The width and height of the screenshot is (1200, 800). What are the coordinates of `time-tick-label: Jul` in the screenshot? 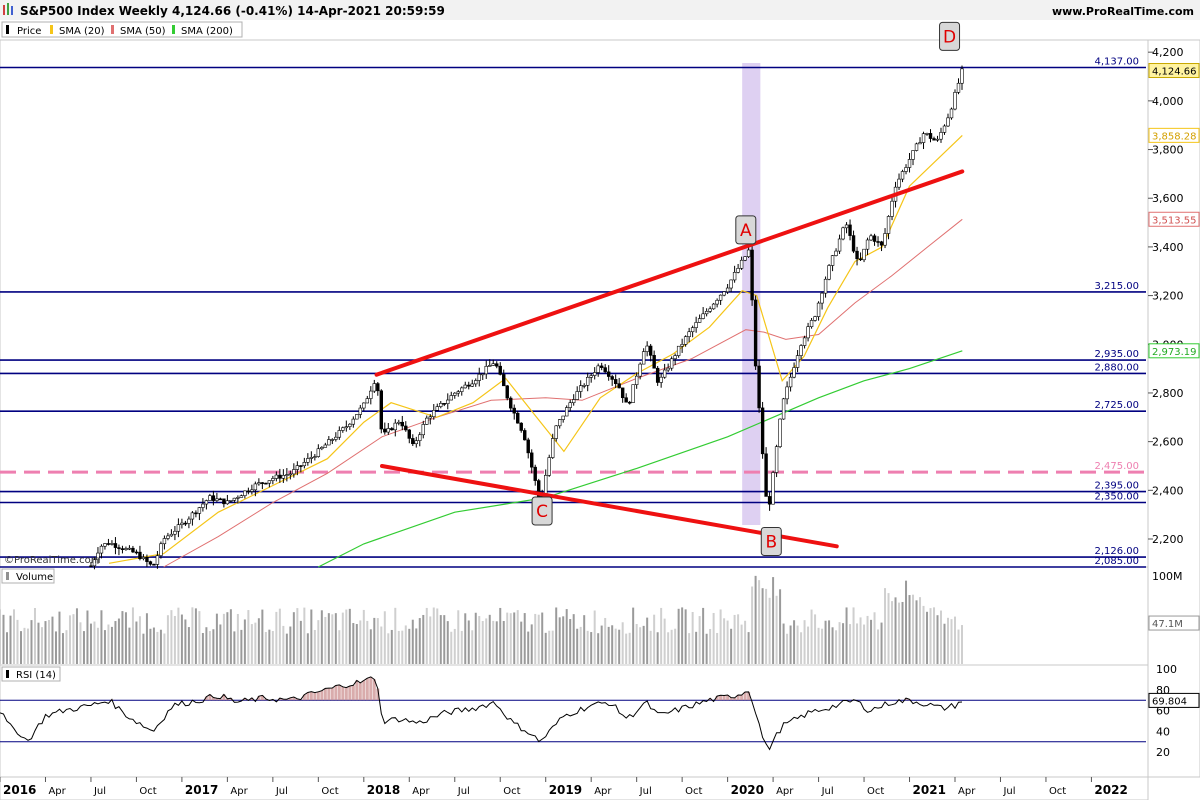 It's located at (463, 791).